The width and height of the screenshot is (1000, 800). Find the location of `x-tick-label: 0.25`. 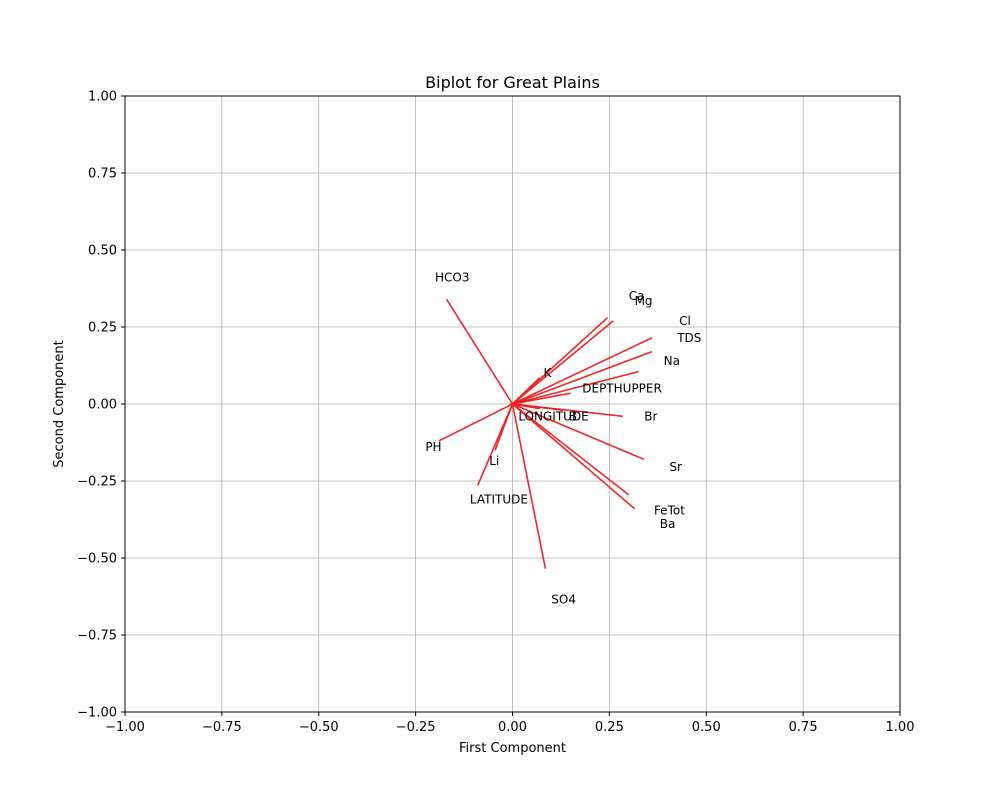

x-tick-label: 0.25 is located at coordinates (609, 727).